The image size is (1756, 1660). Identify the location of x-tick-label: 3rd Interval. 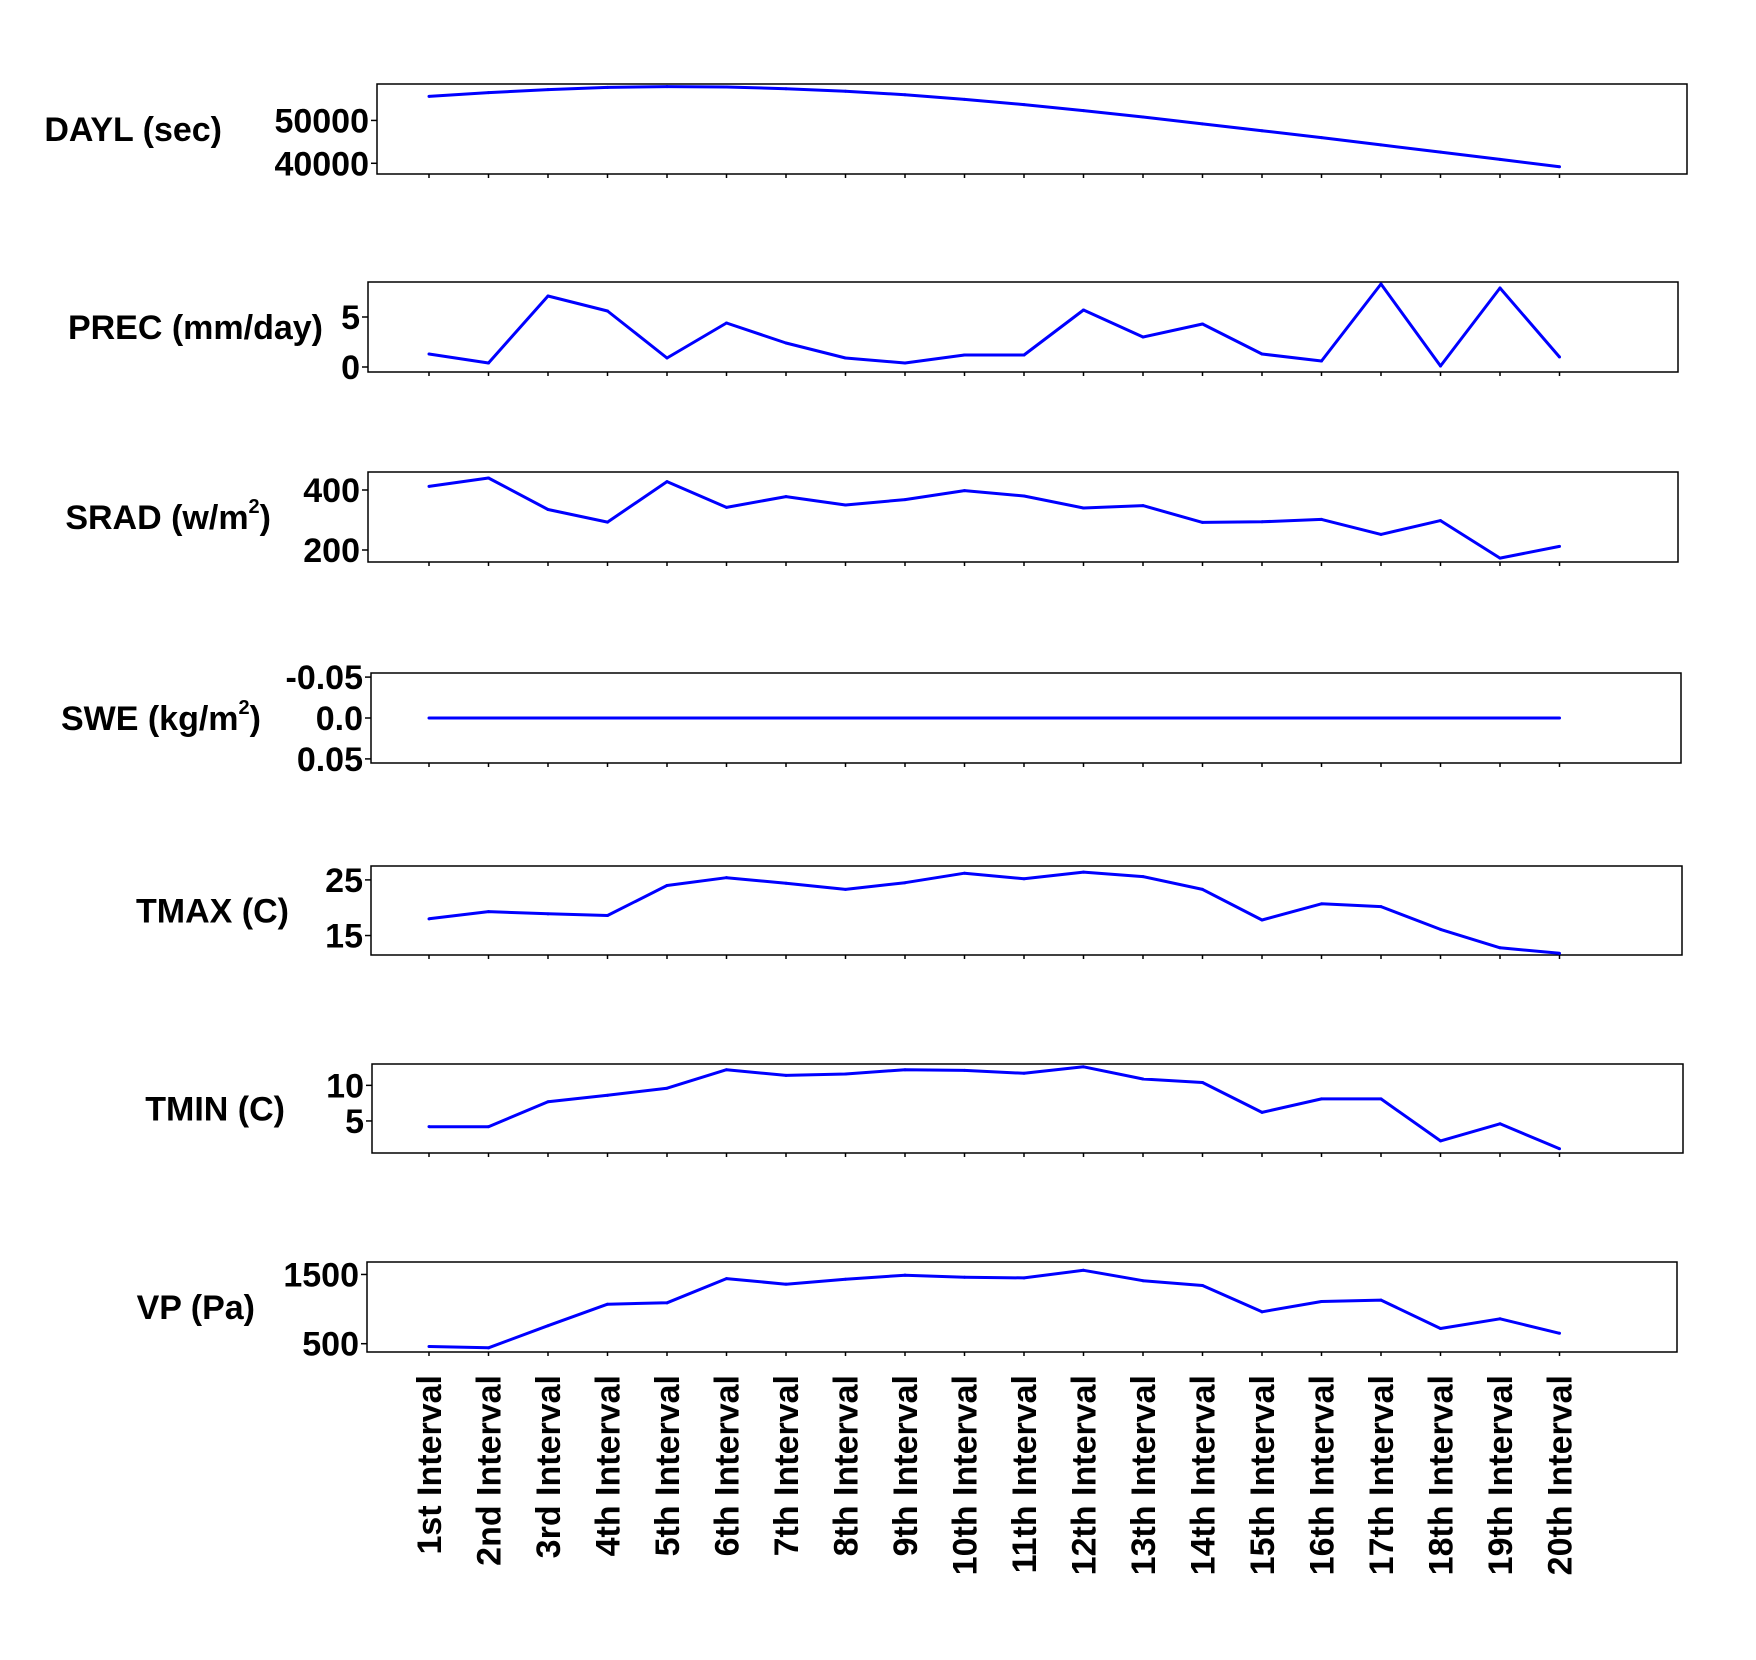
(549, 1466).